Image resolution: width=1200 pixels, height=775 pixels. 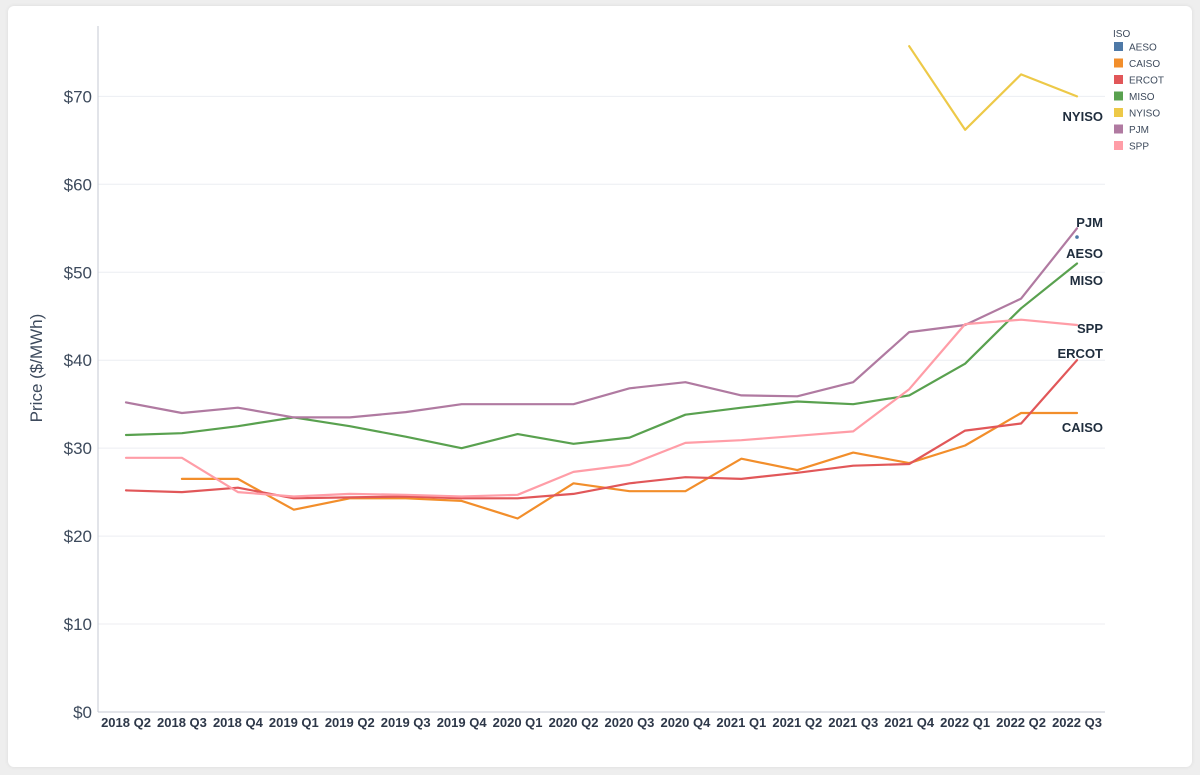 I want to click on legend-label-aeso: AESO, so click(x=1143, y=48).